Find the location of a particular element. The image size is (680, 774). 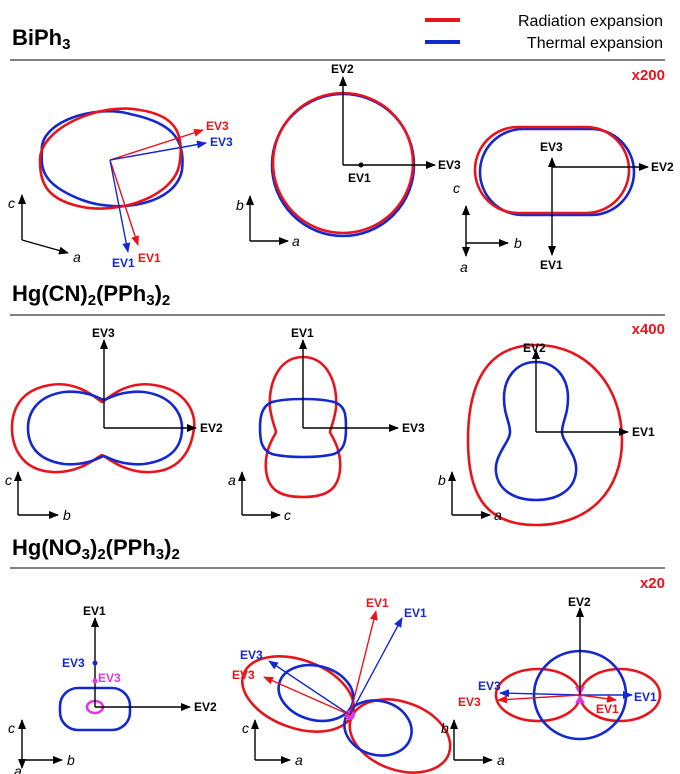

panel-1-1: EV3 EV3 EV1 EV1 c a is located at coordinates (120, 188).